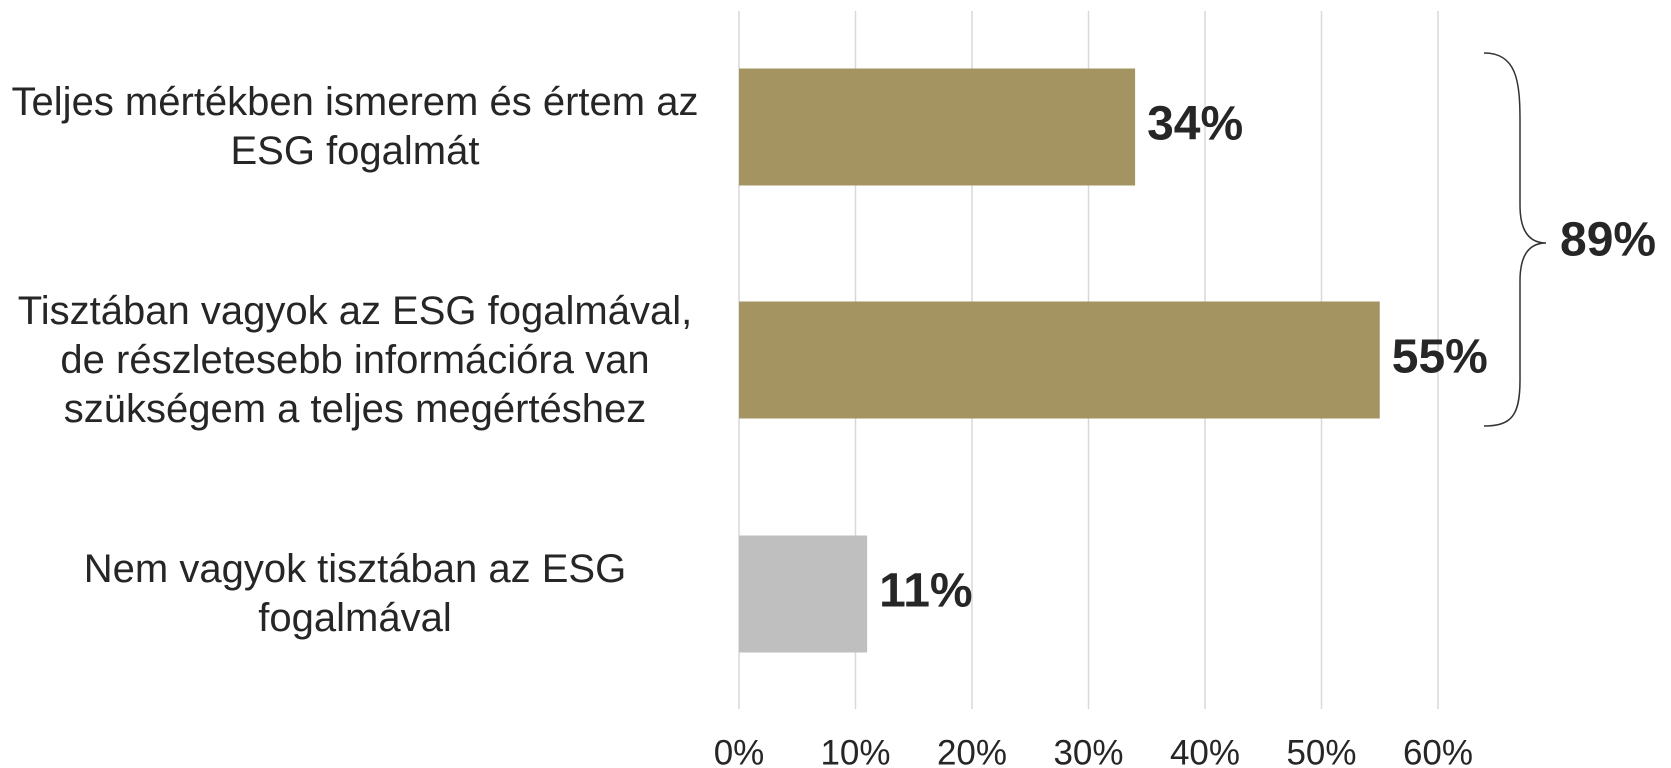  Describe the element at coordinates (1438, 750) in the screenshot. I see `x-tick-label: 60%` at that location.